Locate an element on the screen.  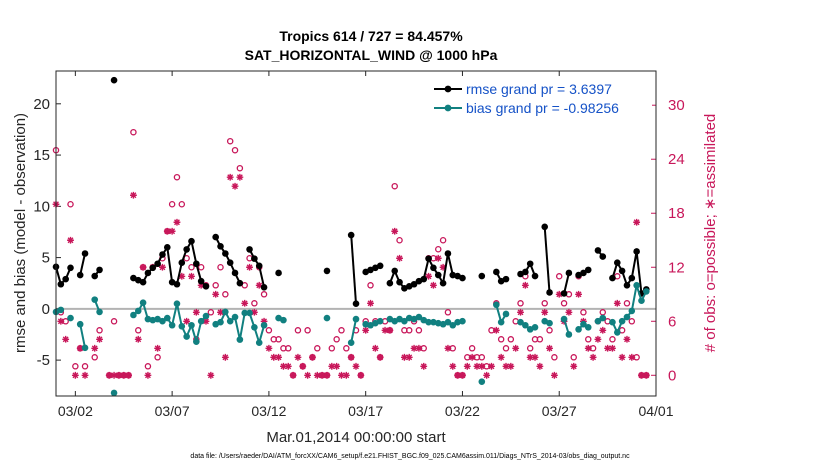
bias-line-segment is located at coordinates (169, 322).